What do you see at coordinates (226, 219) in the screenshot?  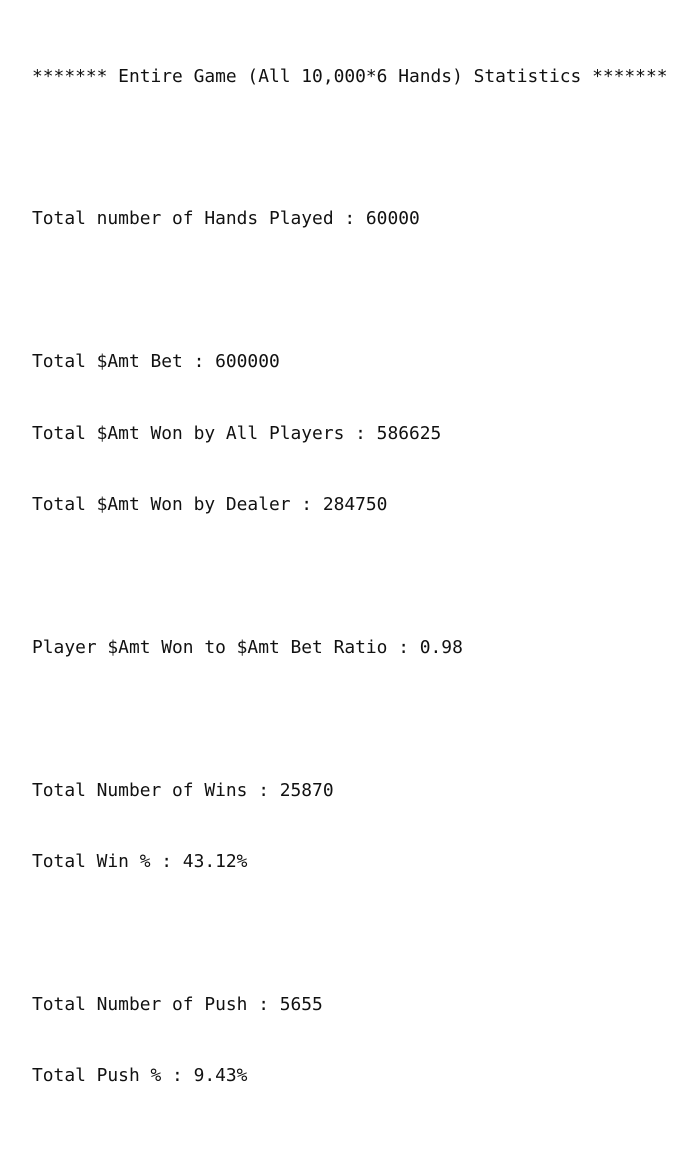 I see `hands-played-line: Total number of Hands Played : 60000` at bounding box center [226, 219].